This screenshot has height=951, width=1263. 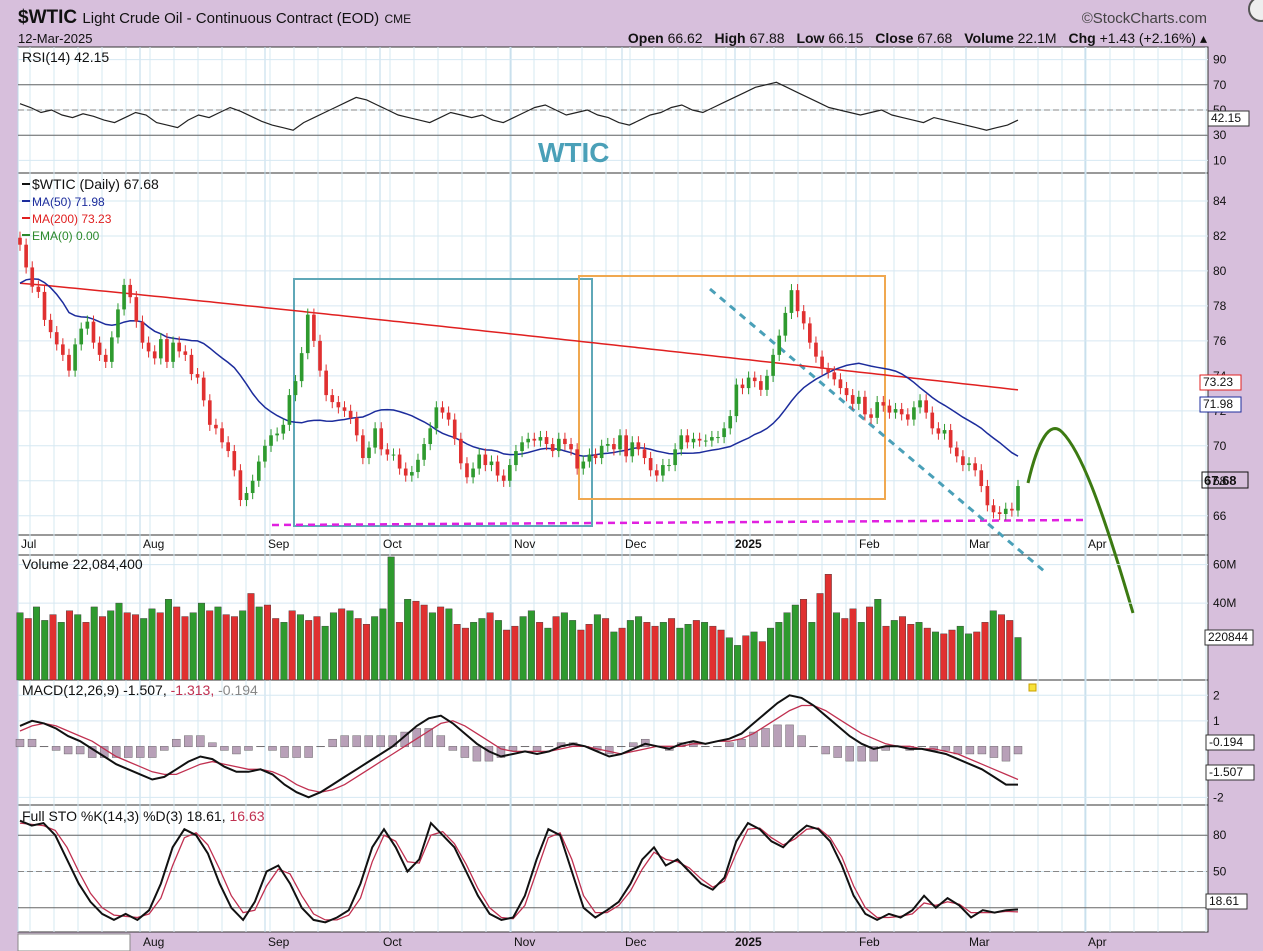 What do you see at coordinates (1220, 404) in the screenshot?
I see `ma50-last-label-box` at bounding box center [1220, 404].